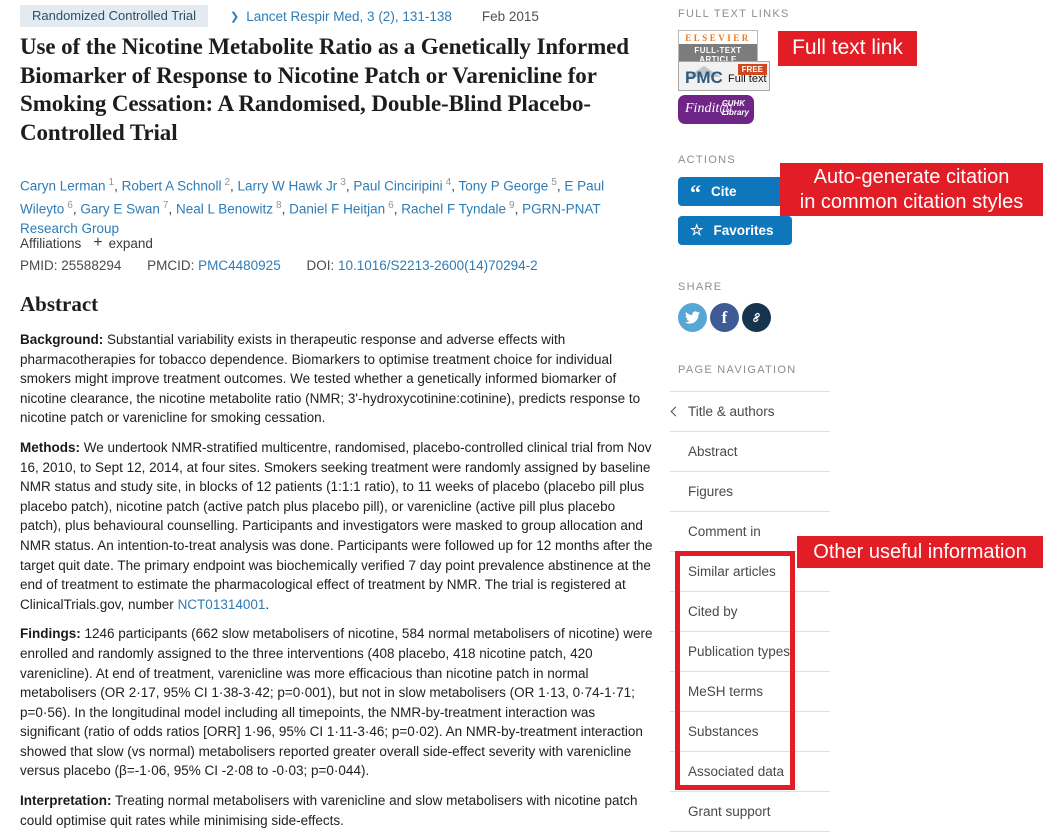 The width and height of the screenshot is (1043, 840). What do you see at coordinates (63, 186) in the screenshot?
I see `author-link: Caryn Lerman` at bounding box center [63, 186].